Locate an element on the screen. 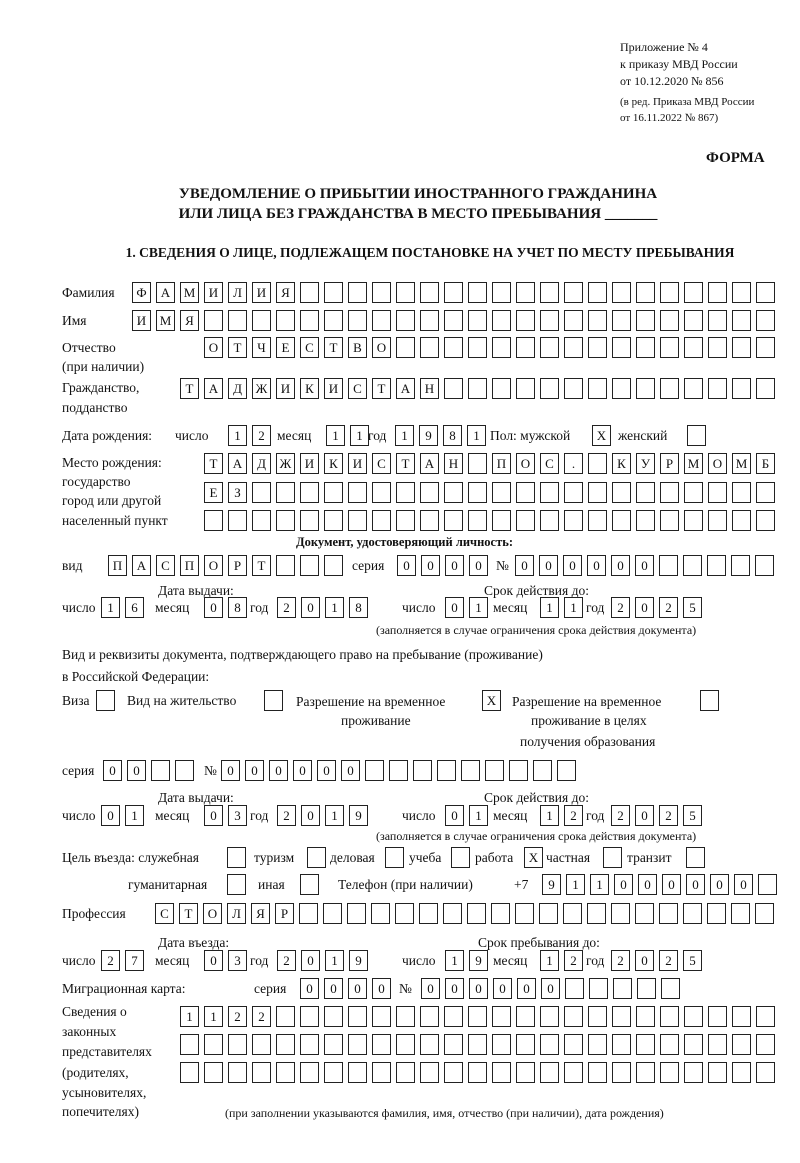 Image resolution: width=800 pixels, height=1163 pixels. birthplace1-cell: М is located at coordinates (741, 463).